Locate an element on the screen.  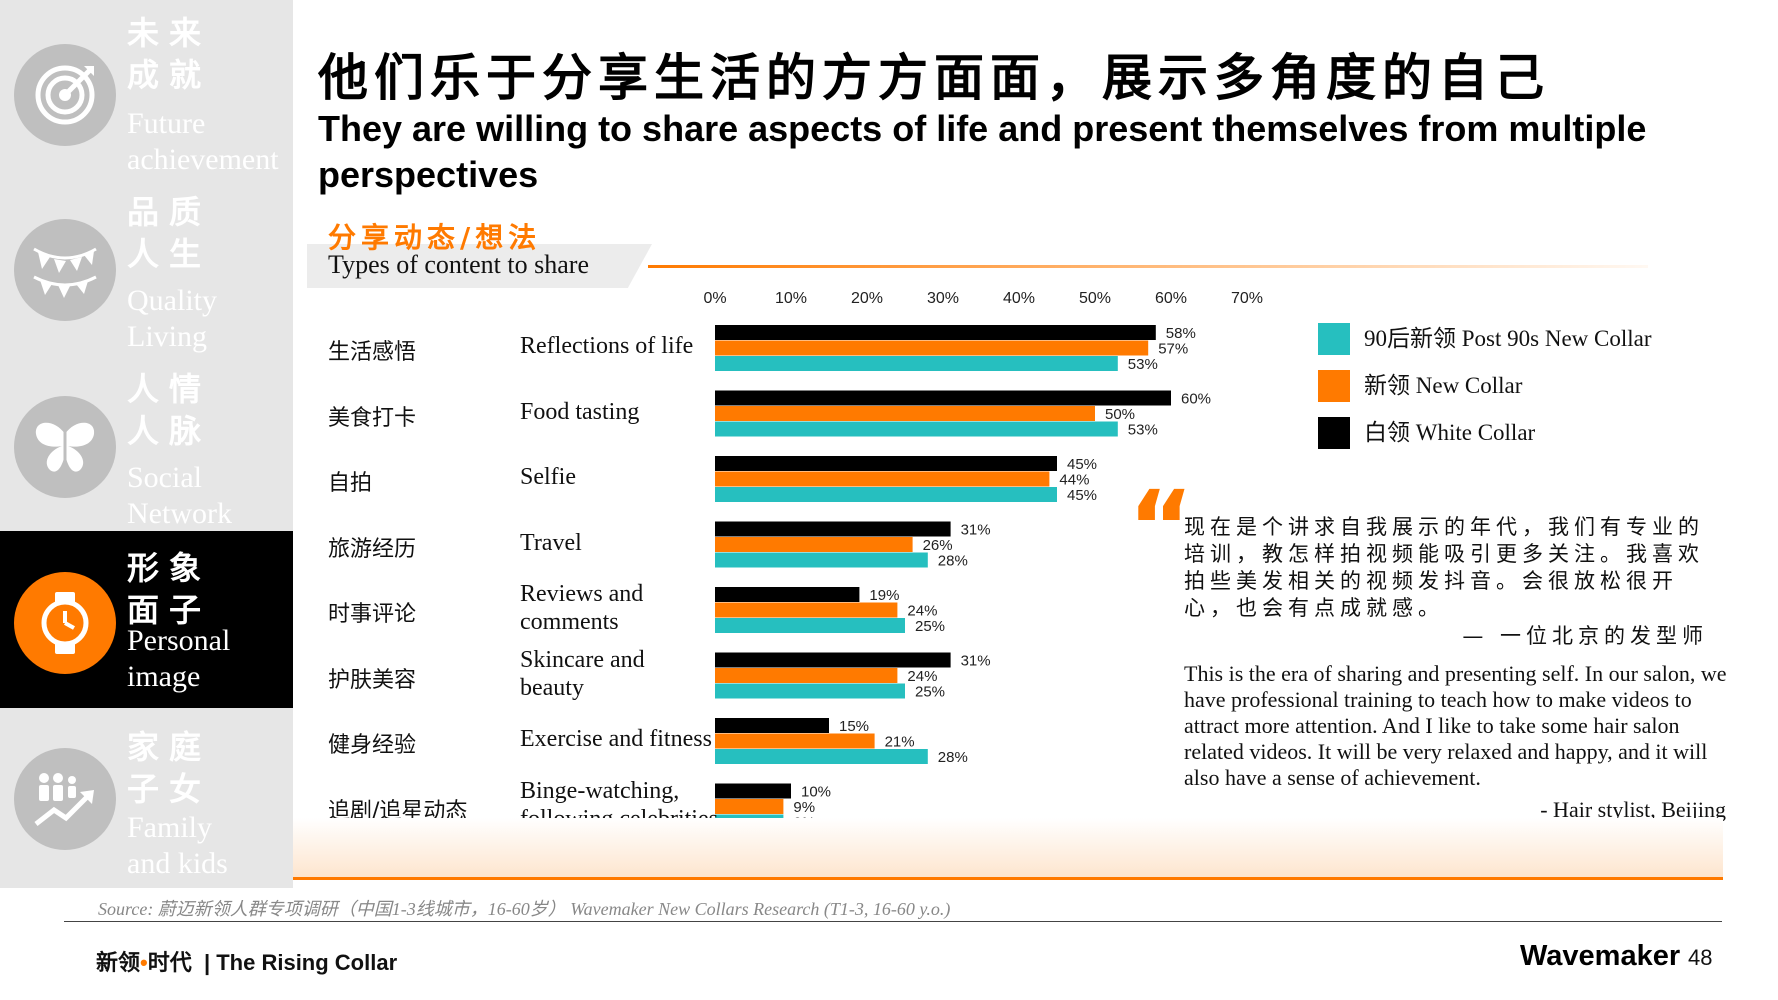
category-label-cn: 护肤美容 is located at coordinates (372, 680).